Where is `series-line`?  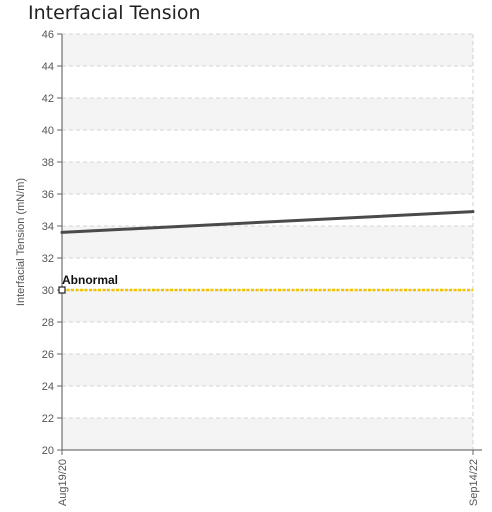
series-line is located at coordinates (267, 222).